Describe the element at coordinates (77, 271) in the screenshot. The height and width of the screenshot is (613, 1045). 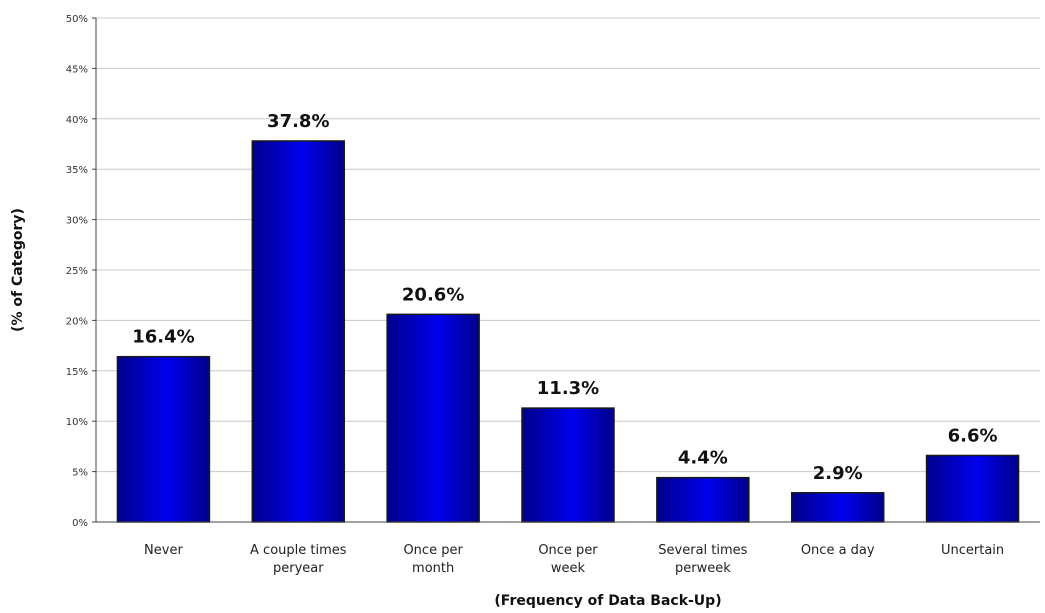
I see `y-tick-label: 25%` at that location.